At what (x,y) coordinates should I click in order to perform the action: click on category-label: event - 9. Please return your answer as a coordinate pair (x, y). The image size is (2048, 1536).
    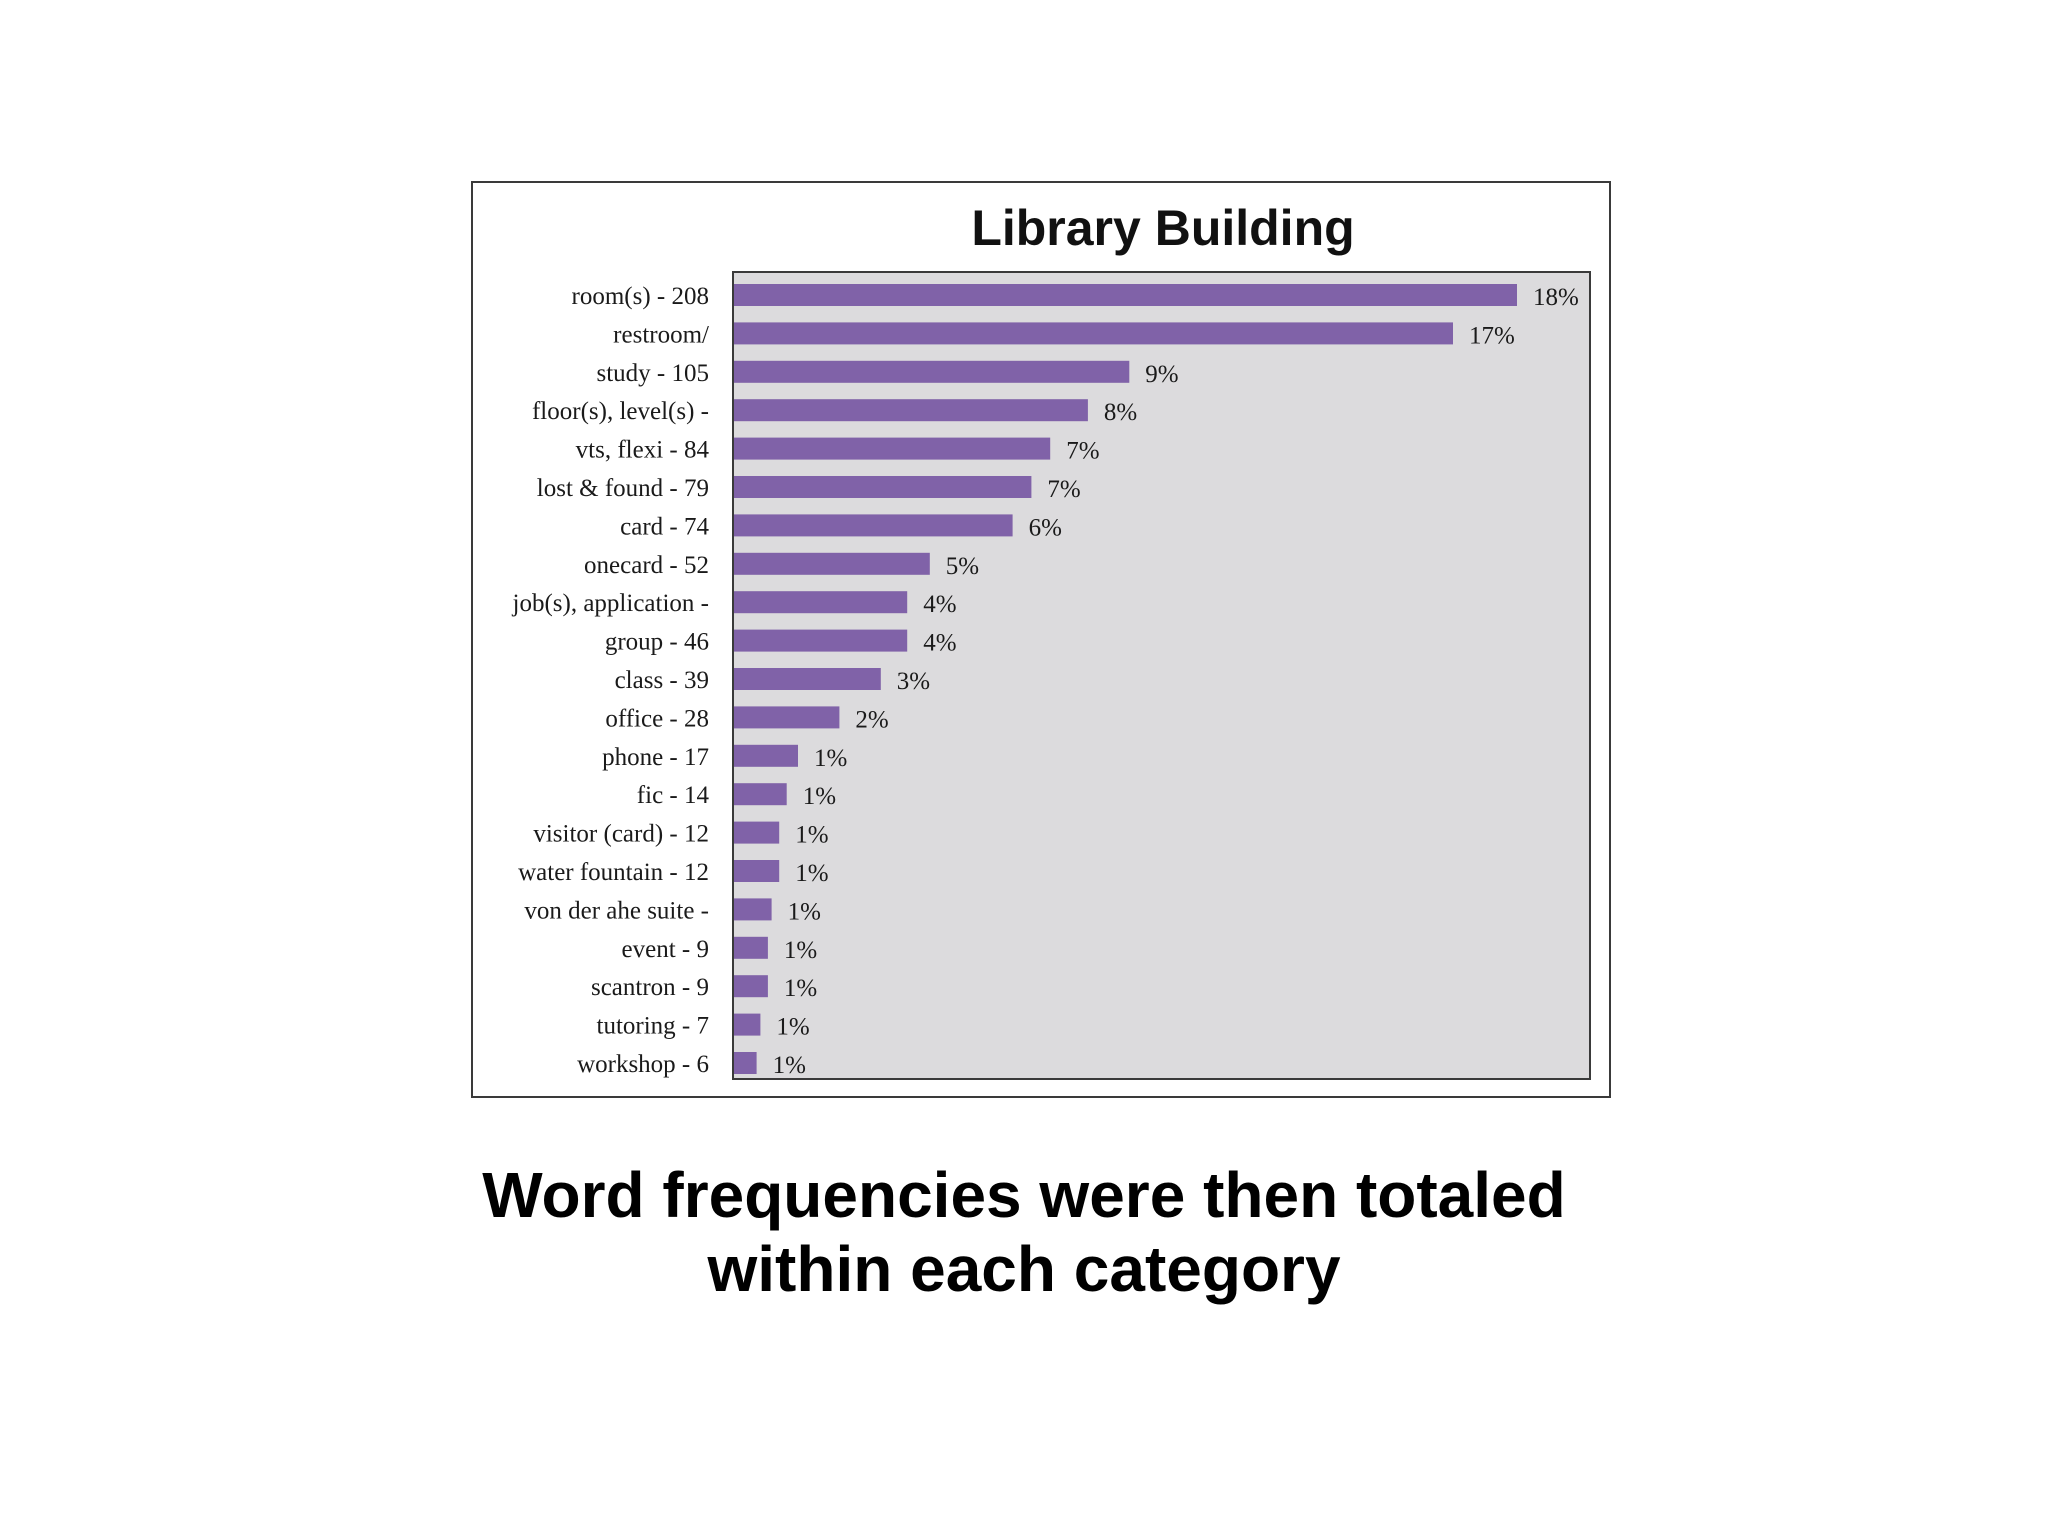
    Looking at the image, I should click on (665, 949).